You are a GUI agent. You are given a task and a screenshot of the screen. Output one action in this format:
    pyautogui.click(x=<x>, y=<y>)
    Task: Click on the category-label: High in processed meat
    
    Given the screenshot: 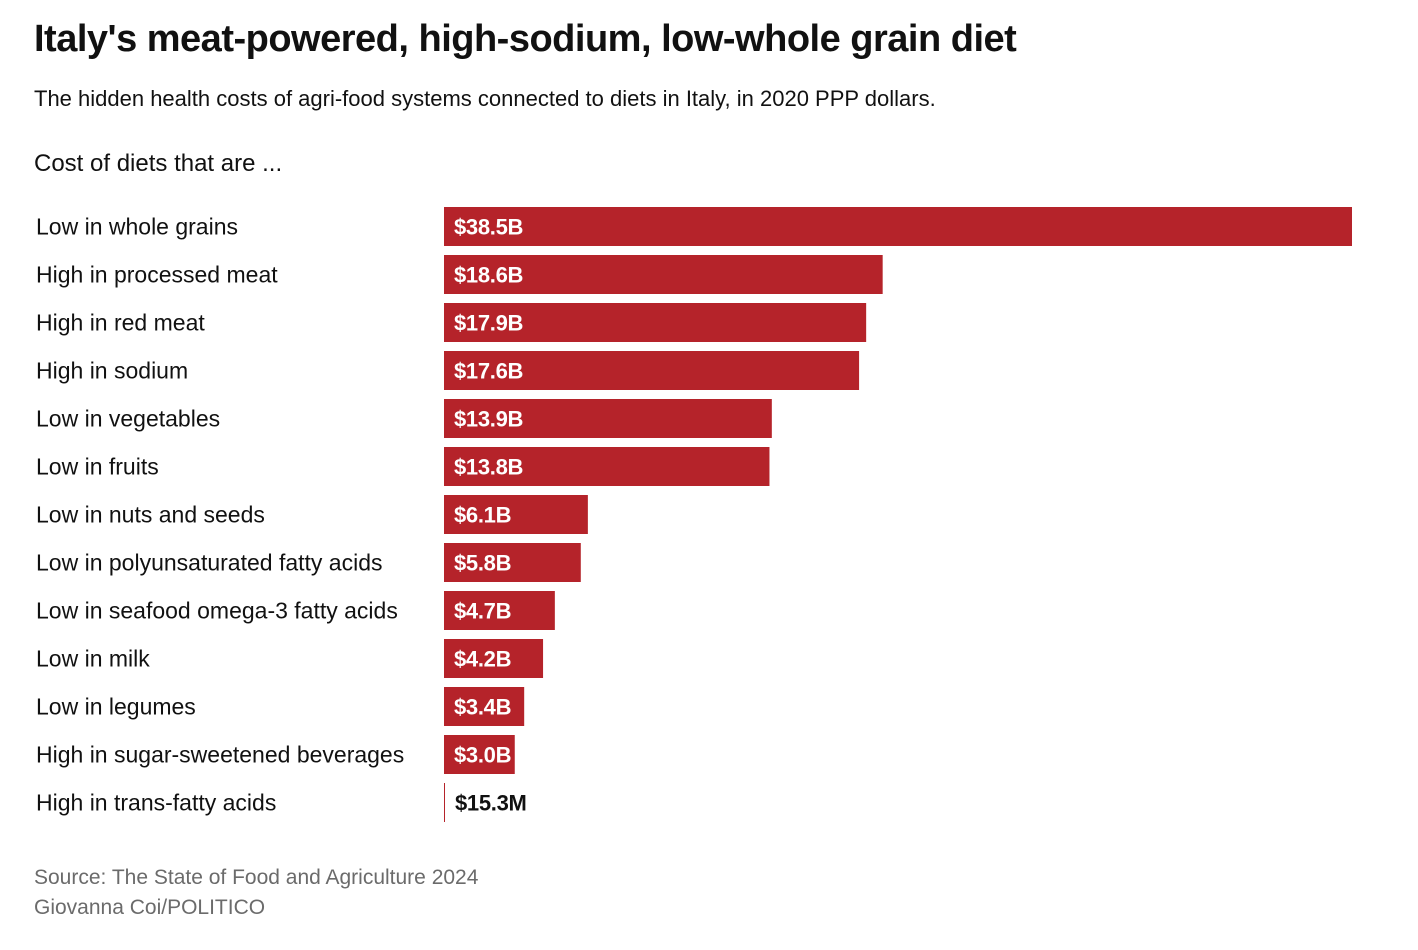 What is the action you would take?
    pyautogui.click(x=157, y=275)
    